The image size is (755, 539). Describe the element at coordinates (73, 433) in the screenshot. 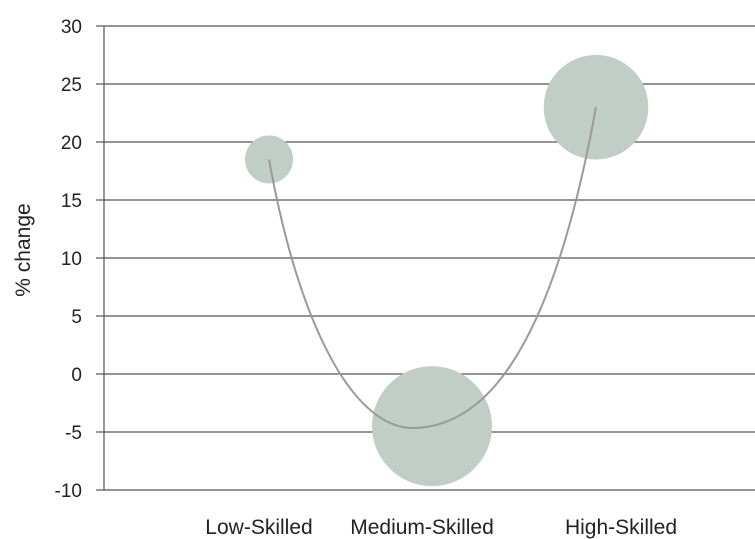

I see `y-tick-label: -5` at that location.